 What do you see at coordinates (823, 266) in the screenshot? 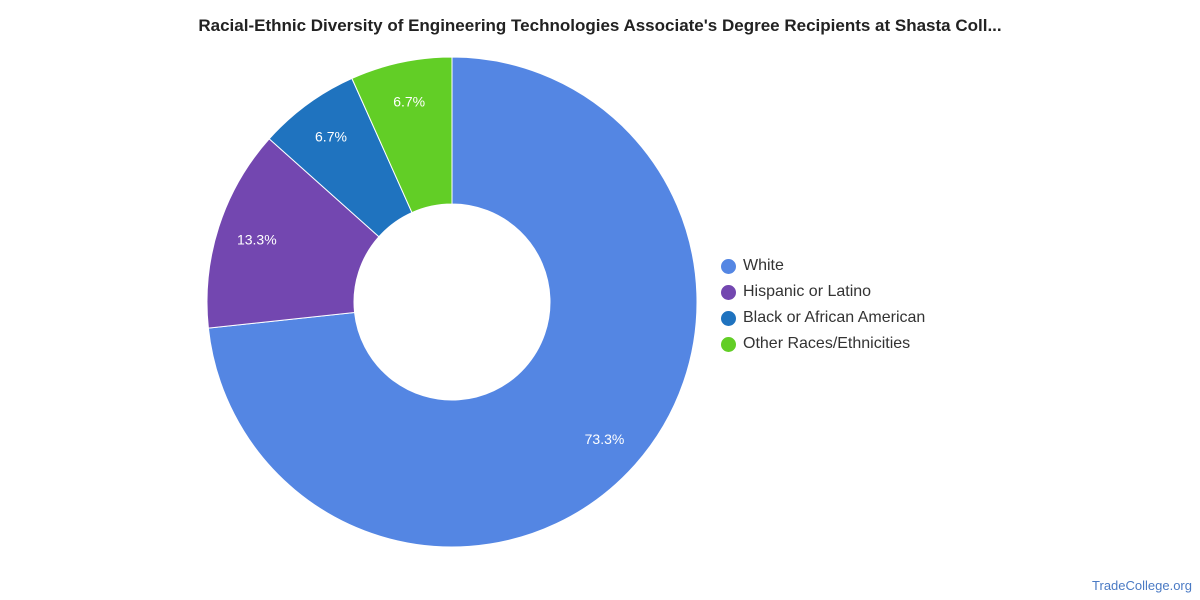
I see `legend-item-white: White` at bounding box center [823, 266].